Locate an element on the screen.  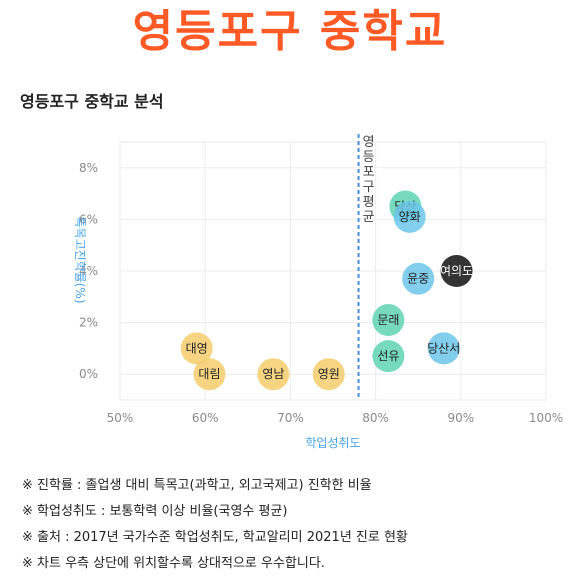
point-label: 문래 is located at coordinates (388, 320).